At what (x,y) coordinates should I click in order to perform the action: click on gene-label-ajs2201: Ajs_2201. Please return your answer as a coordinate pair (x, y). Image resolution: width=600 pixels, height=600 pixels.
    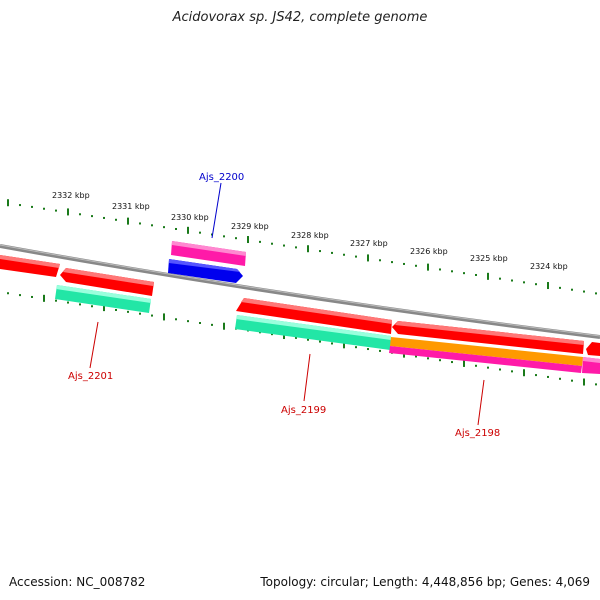
    Looking at the image, I should click on (90, 376).